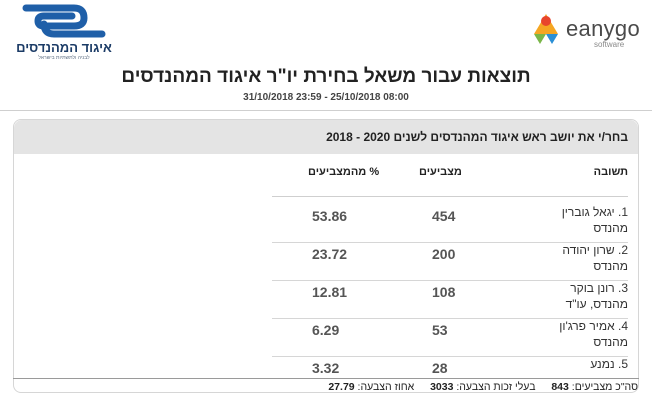 This screenshot has width=652, height=414. I want to click on column-header-answer: תשובה, so click(610, 172).